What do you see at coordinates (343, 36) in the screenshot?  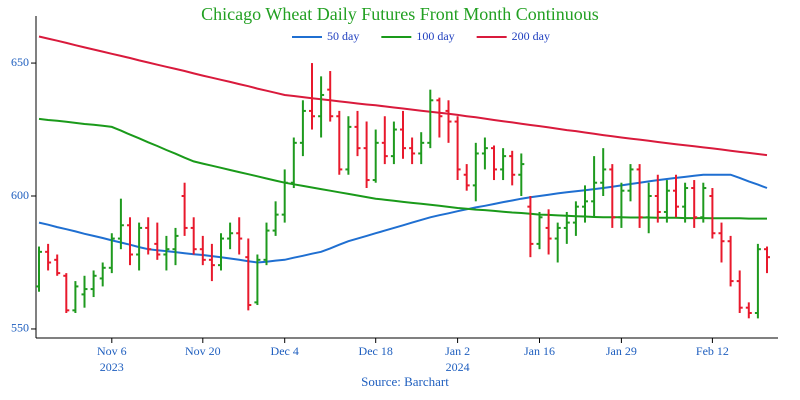 I see `legend-label: 50 day` at bounding box center [343, 36].